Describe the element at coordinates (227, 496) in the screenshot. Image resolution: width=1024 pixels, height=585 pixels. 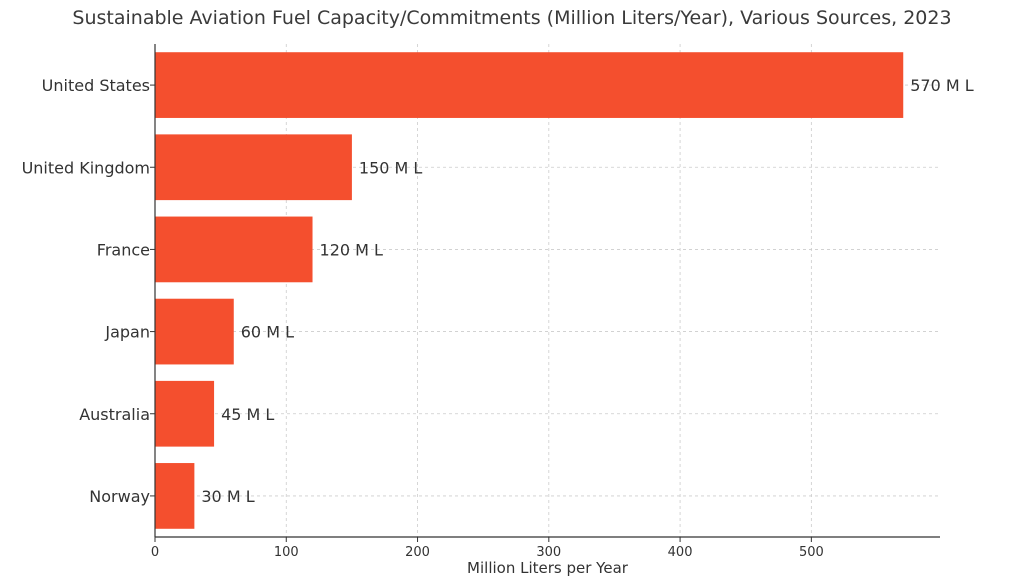
I see `data-label: 30 M L` at that location.